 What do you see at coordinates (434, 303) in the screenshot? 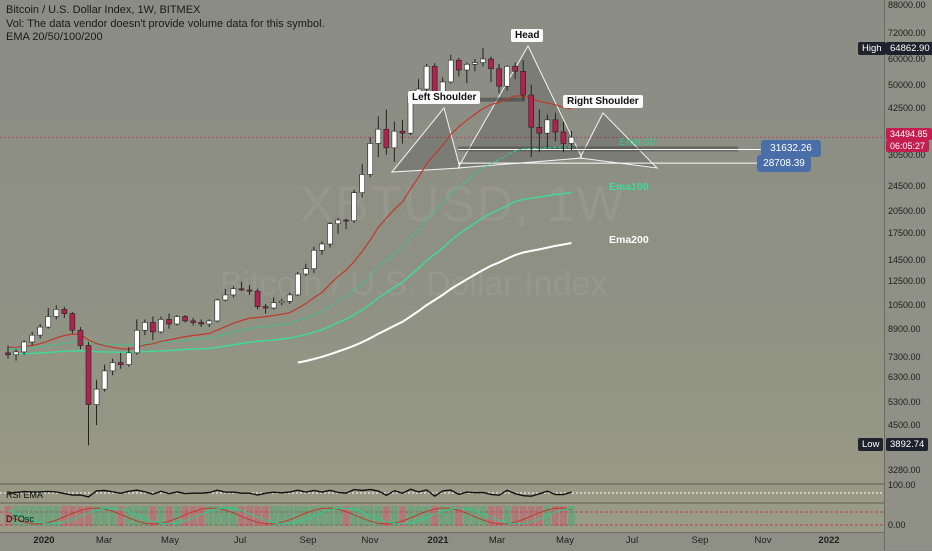
I see `ema200-line` at bounding box center [434, 303].